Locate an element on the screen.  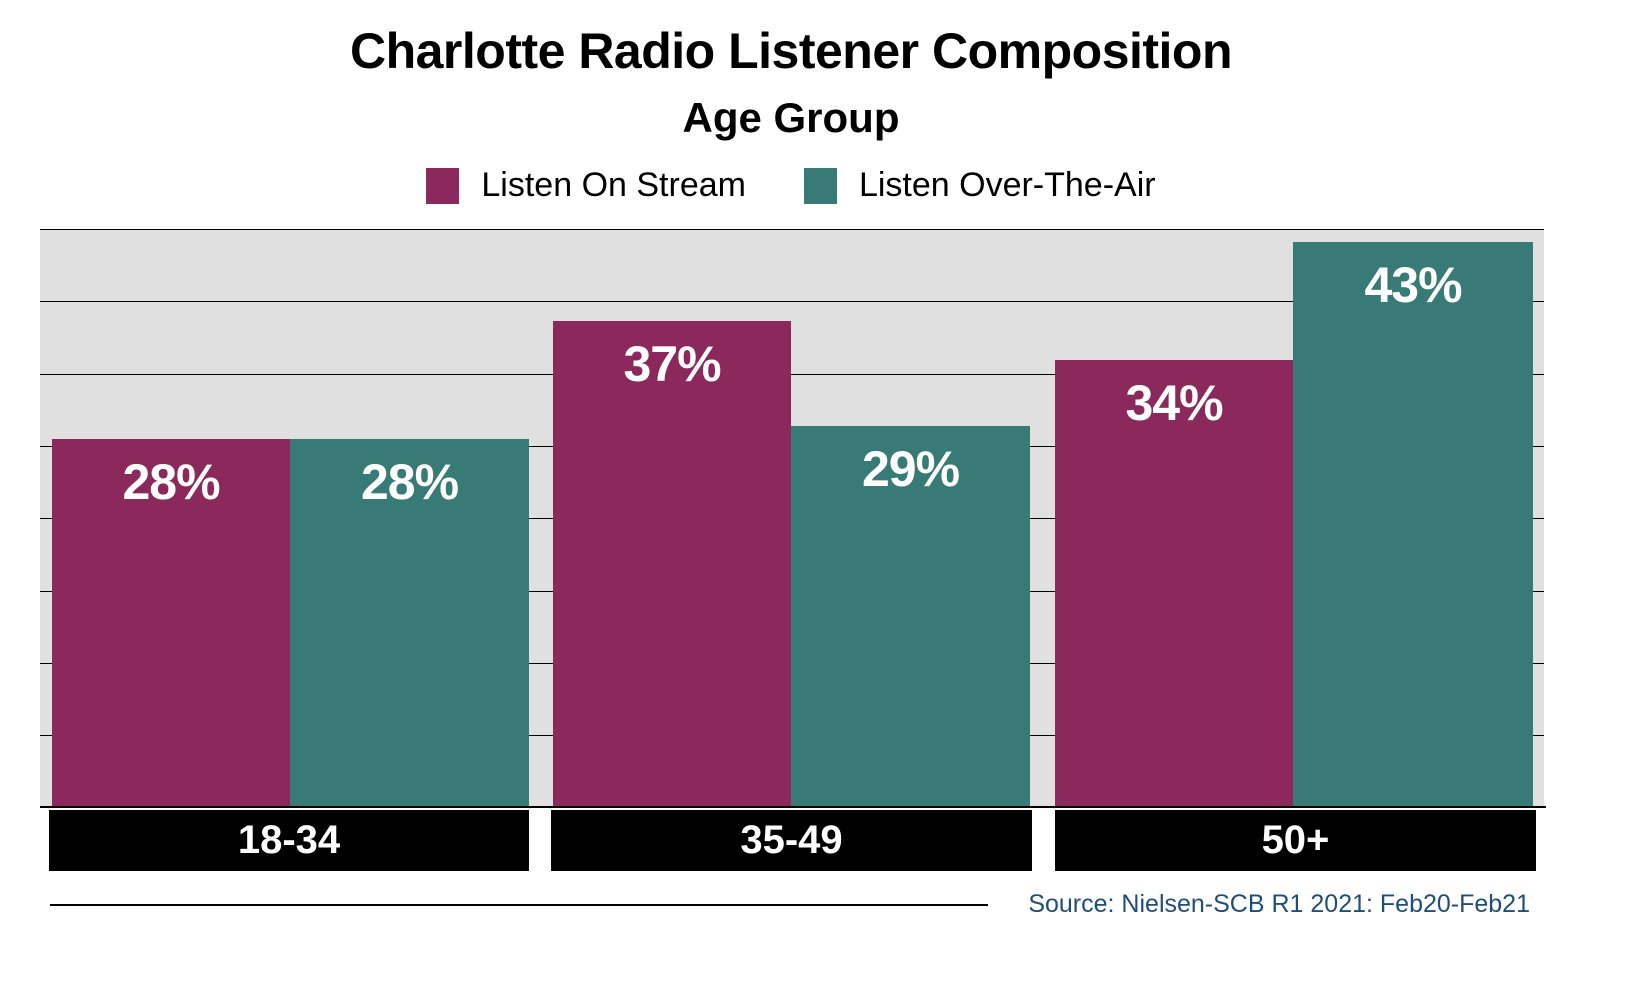
legend-item-stream: Listen On Stream is located at coordinates (586, 185).